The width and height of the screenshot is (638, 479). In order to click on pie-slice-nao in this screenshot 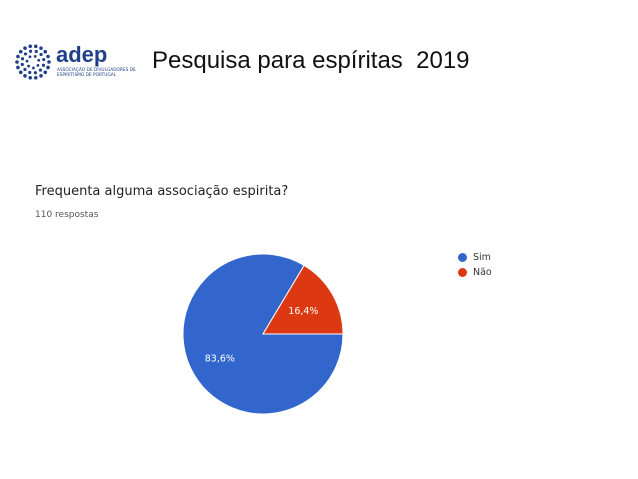, I will do `click(303, 299)`.